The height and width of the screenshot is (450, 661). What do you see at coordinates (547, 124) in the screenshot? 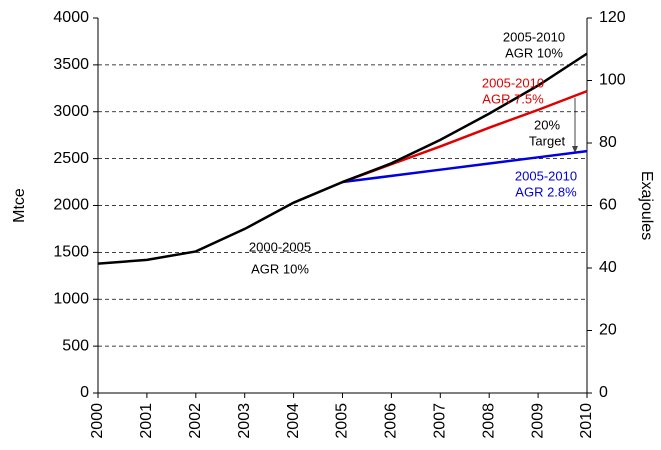
I see `annotation: 20%` at bounding box center [547, 124].